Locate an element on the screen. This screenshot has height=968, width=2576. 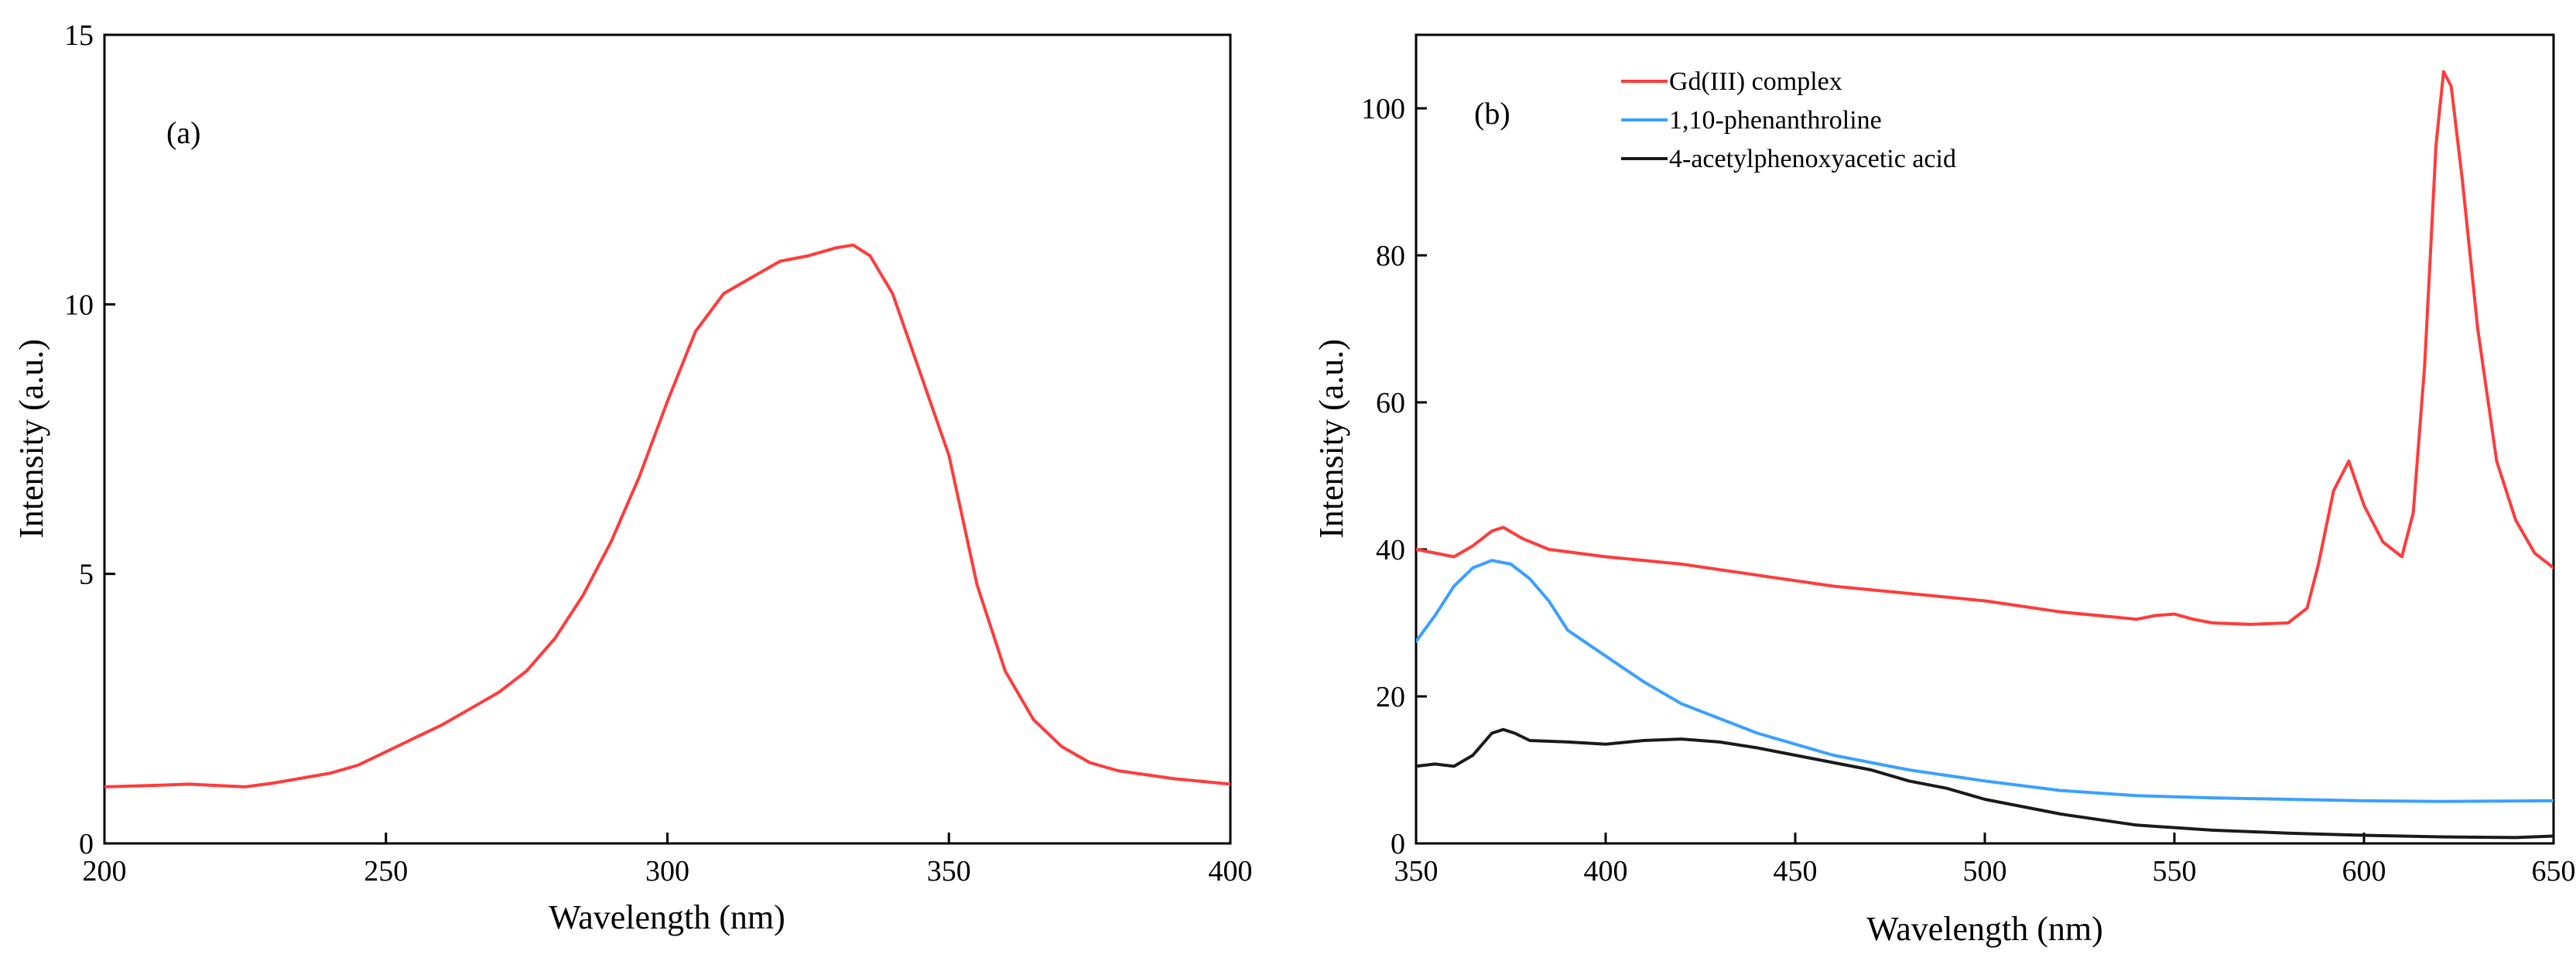
legend-label: 4-acetylphenoxyacetic acid is located at coordinates (1813, 159).